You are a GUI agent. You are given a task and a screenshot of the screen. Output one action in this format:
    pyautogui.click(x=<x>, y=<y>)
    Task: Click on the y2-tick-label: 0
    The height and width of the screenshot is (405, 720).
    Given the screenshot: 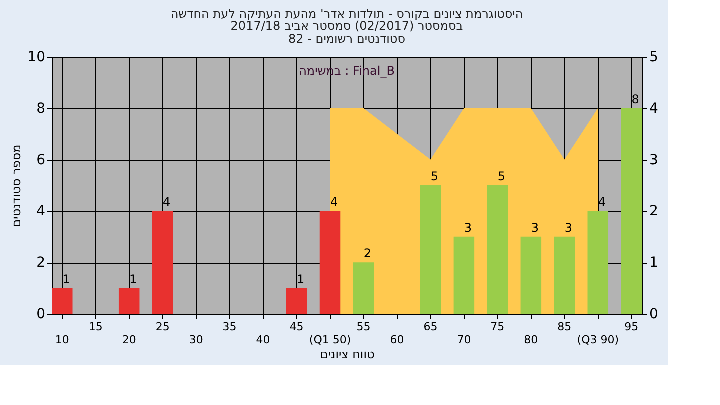 What is the action you would take?
    pyautogui.click(x=654, y=314)
    